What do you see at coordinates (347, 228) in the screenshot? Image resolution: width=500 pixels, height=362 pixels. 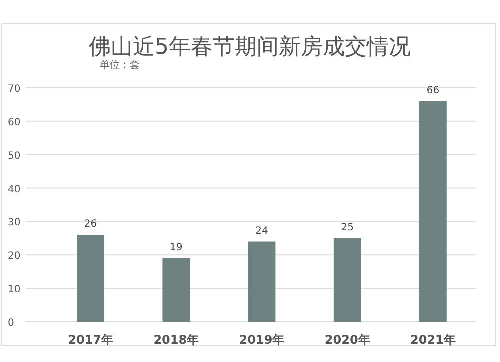 I see `data-label: 25` at bounding box center [347, 228].